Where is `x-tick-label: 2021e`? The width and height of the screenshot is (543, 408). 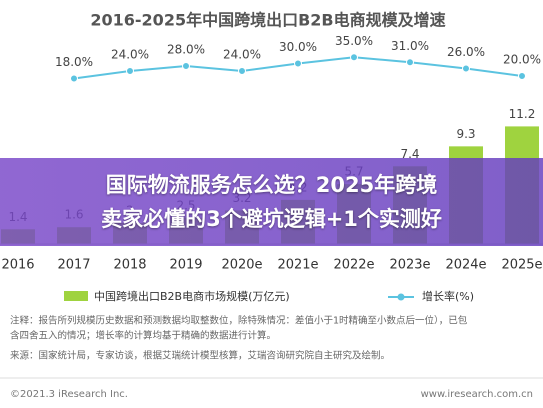
x-tick-label: 2021e is located at coordinates (297, 265).